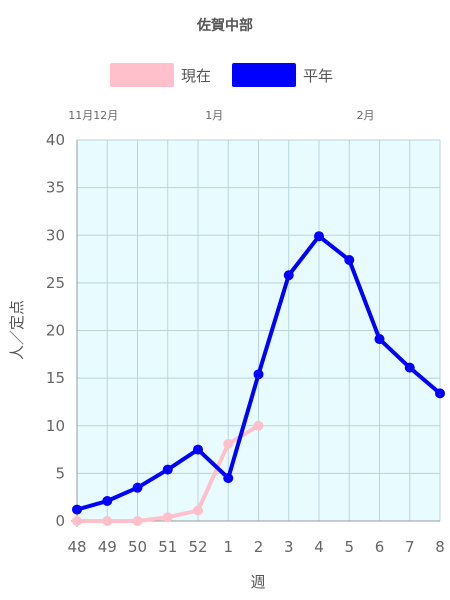  I want to click on x-tick-labels: 48 49 50 51 52 1 2 3 4 5 6 7 8, so click(255, 547).